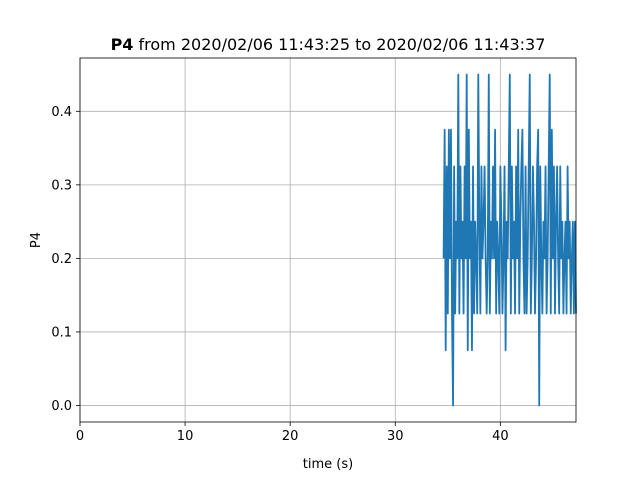 The height and width of the screenshot is (480, 640). I want to click on y-tick-label: 0.2, so click(61, 259).